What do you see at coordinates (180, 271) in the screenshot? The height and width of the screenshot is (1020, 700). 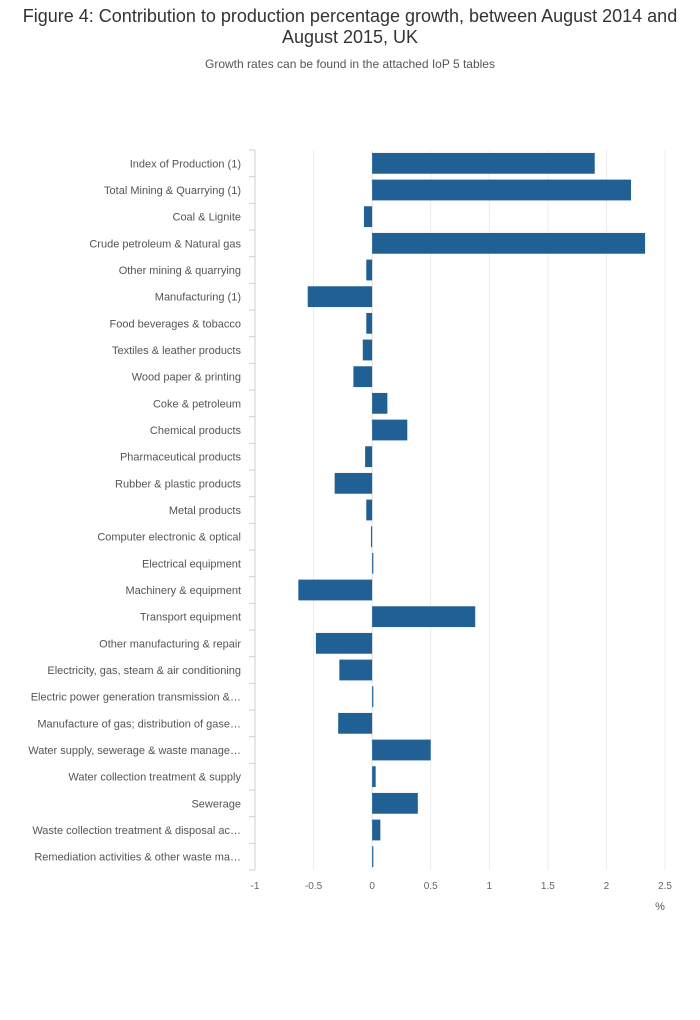 I see `category-label: Other mining & quarrying` at bounding box center [180, 271].